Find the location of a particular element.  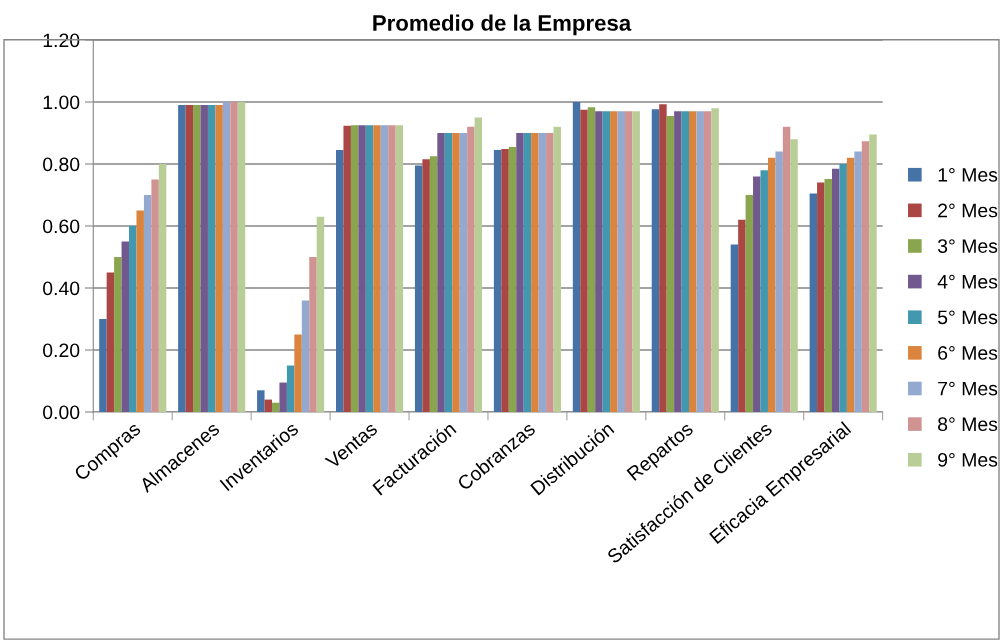

legend-label: 1° Mes is located at coordinates (968, 174).